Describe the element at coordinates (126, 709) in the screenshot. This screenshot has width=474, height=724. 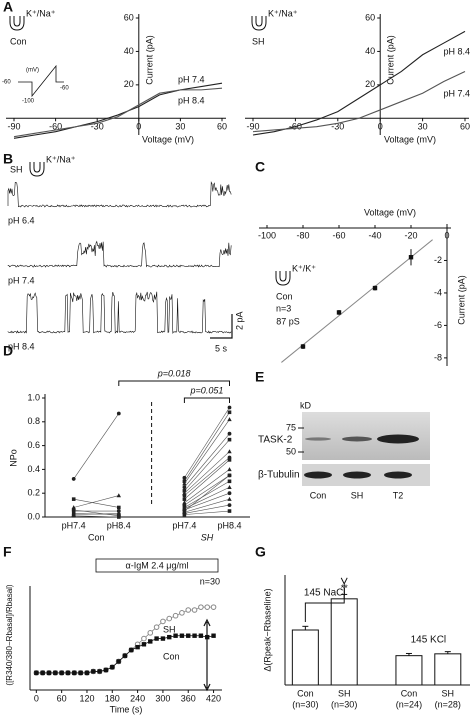
I see `x-axis-label: Time (s)` at that location.